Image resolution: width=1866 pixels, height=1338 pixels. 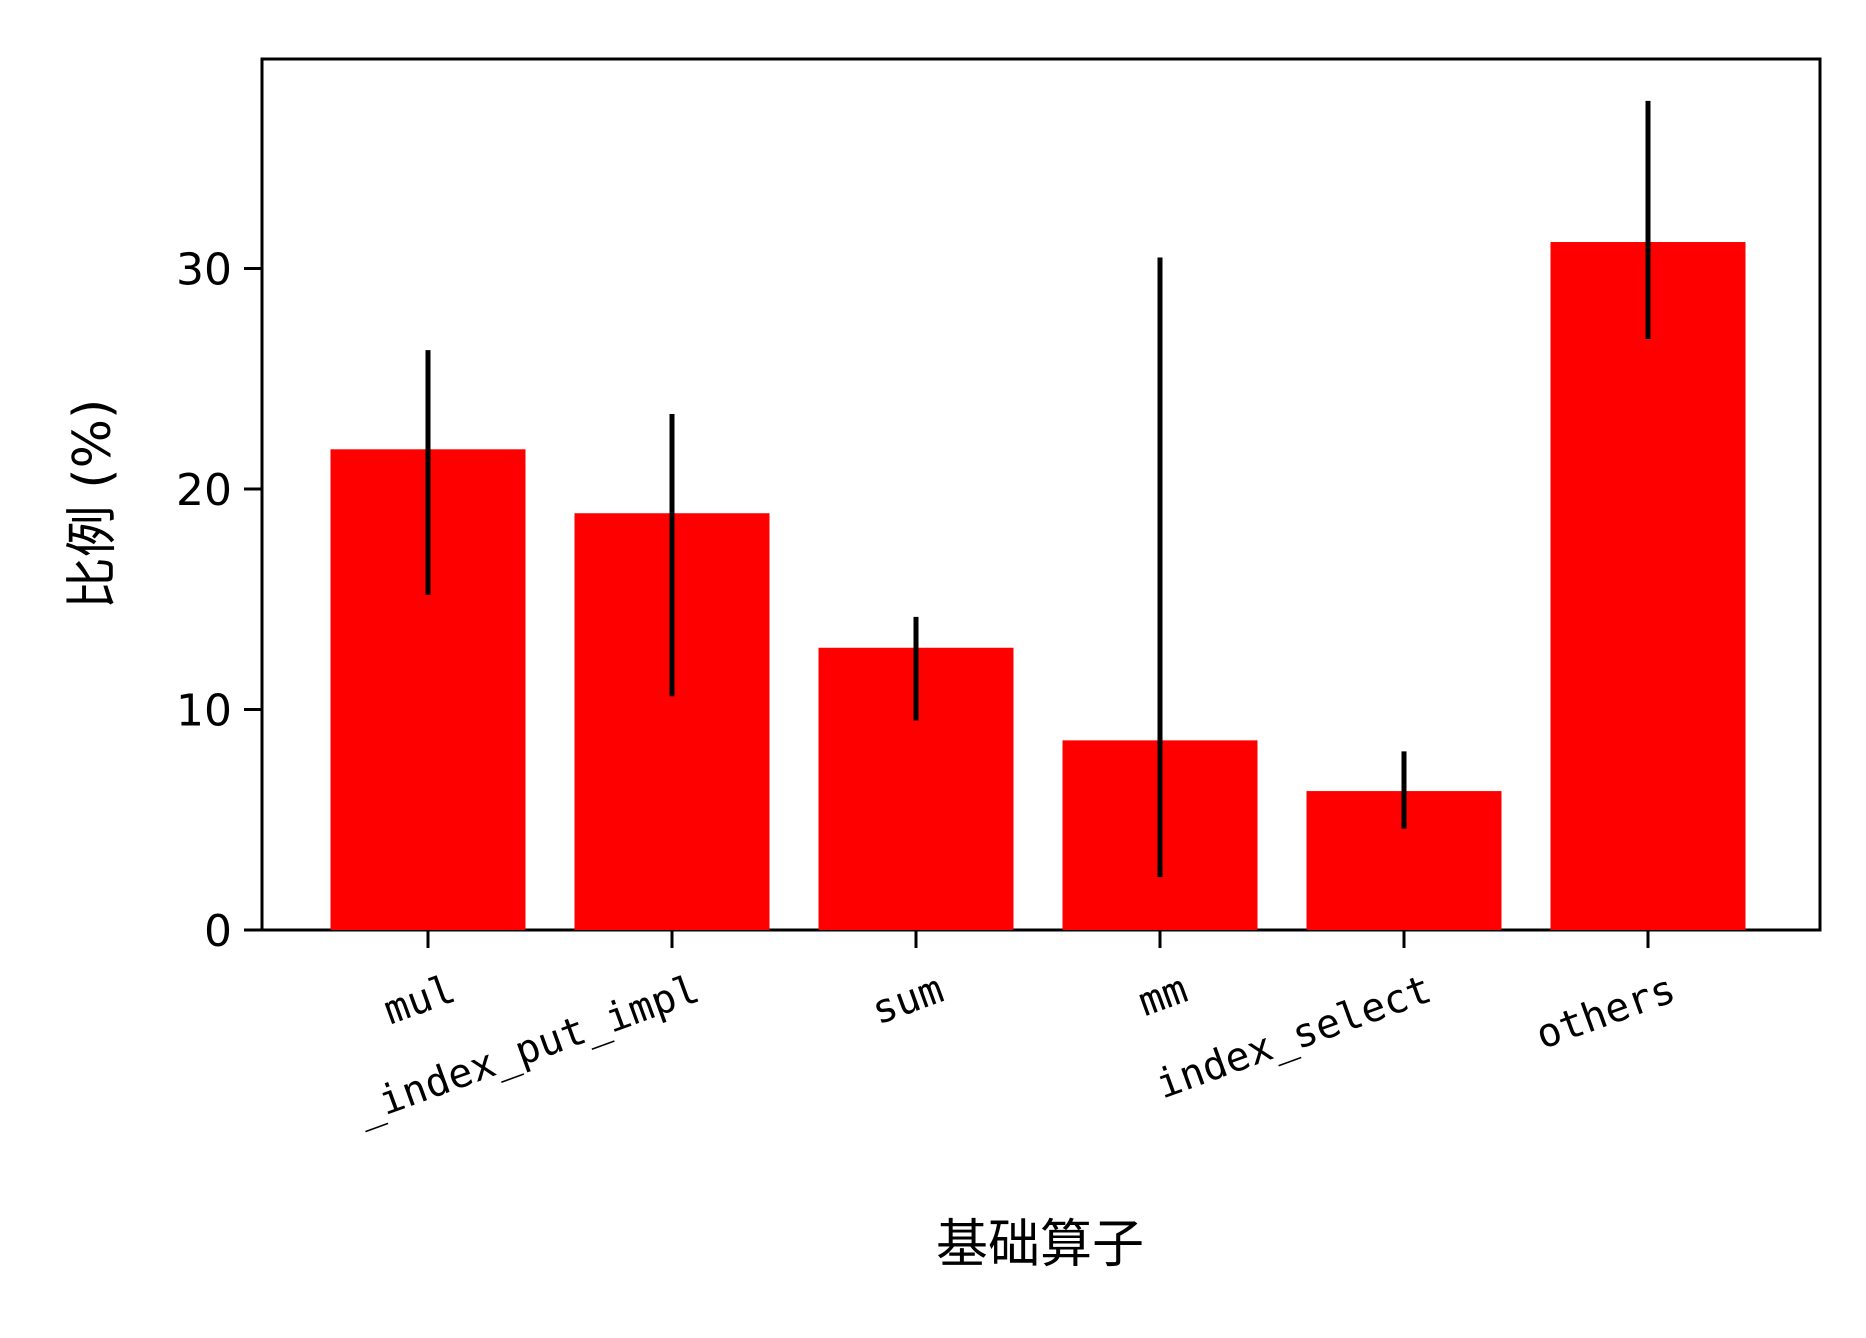 I want to click on x-tick-label: others, so click(x=1606, y=1012).